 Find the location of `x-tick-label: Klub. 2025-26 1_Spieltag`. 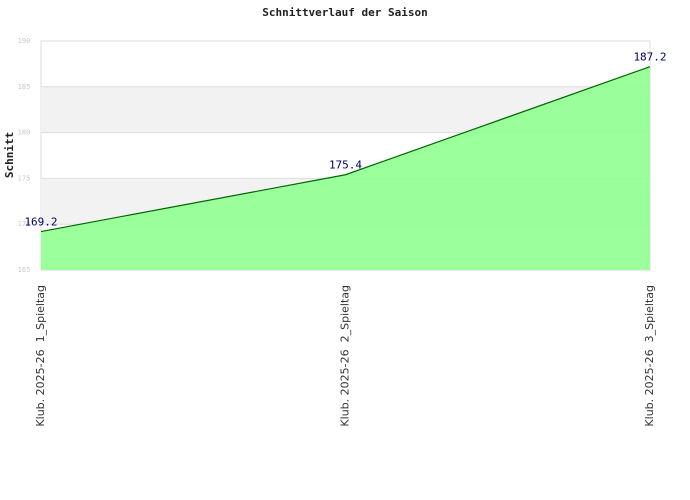

x-tick-label: Klub. 2025-26 1_Spieltag is located at coordinates (40, 356).